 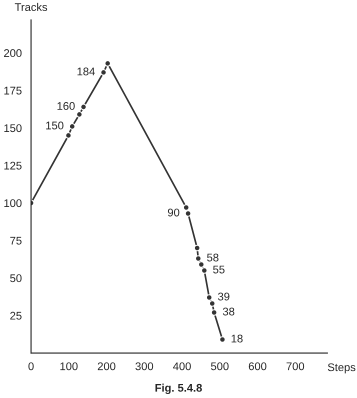 What do you see at coordinates (16, 316) in the screenshot?
I see `y-tick-label: 25` at bounding box center [16, 316].